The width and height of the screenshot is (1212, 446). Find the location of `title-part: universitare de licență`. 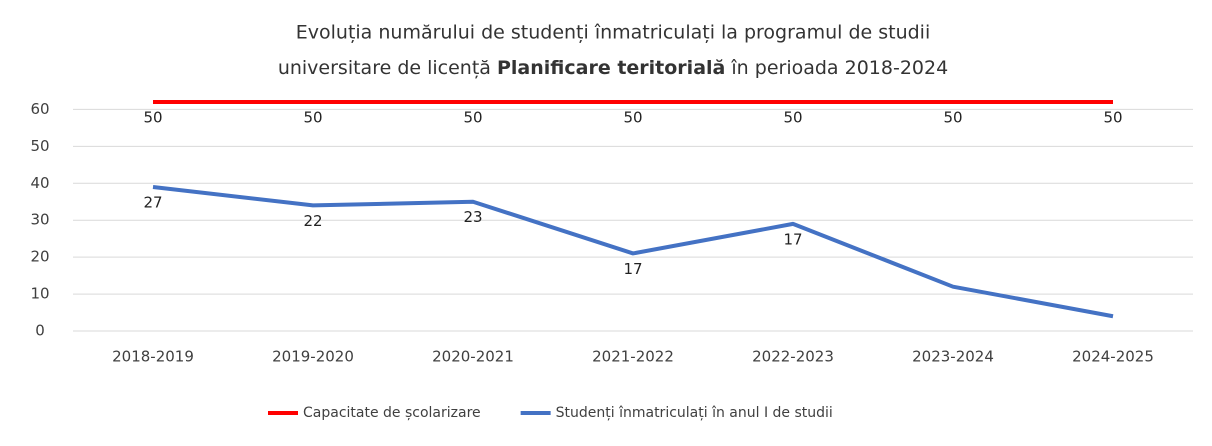

title-part: universitare de licență is located at coordinates (387, 68).